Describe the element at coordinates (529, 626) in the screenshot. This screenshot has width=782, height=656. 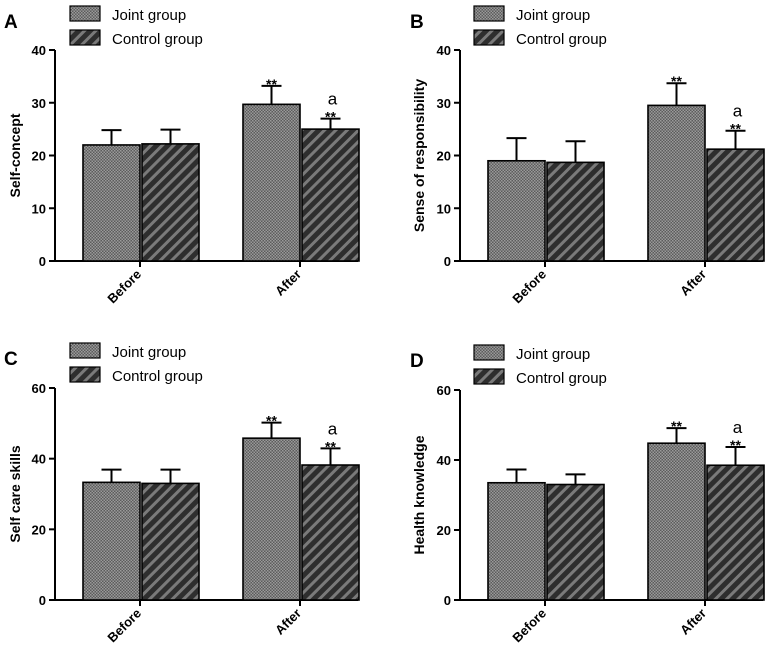
I see `panel-d-x-tick-label: Before` at that location.